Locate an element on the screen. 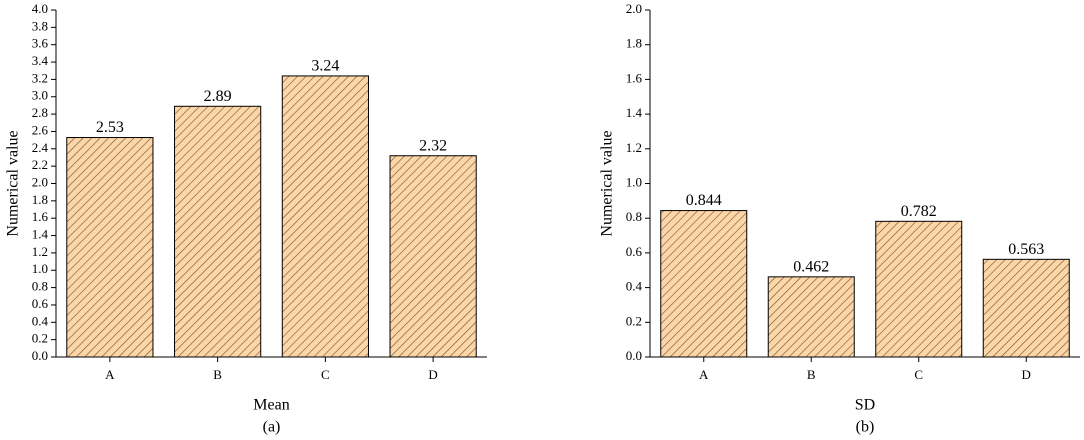 This screenshot has height=440, width=1084. value-label: 3.24 is located at coordinates (325, 66).